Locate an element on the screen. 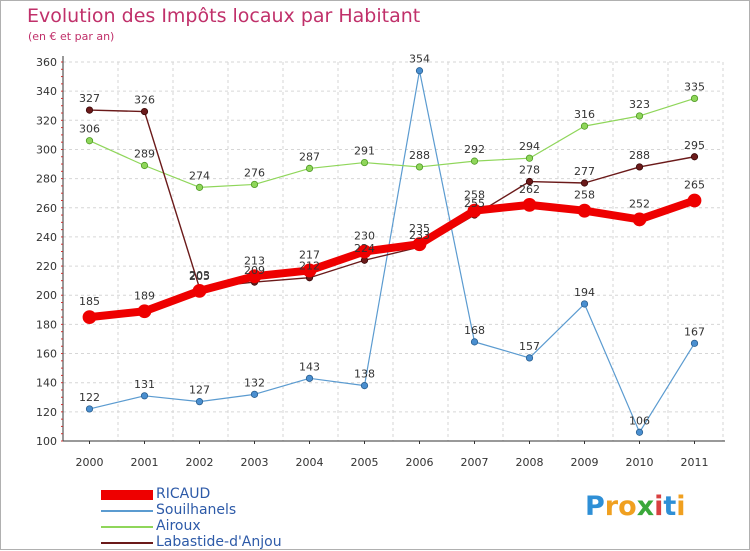 The image size is (750, 551). data-label-ricaud: 265 is located at coordinates (694, 184).